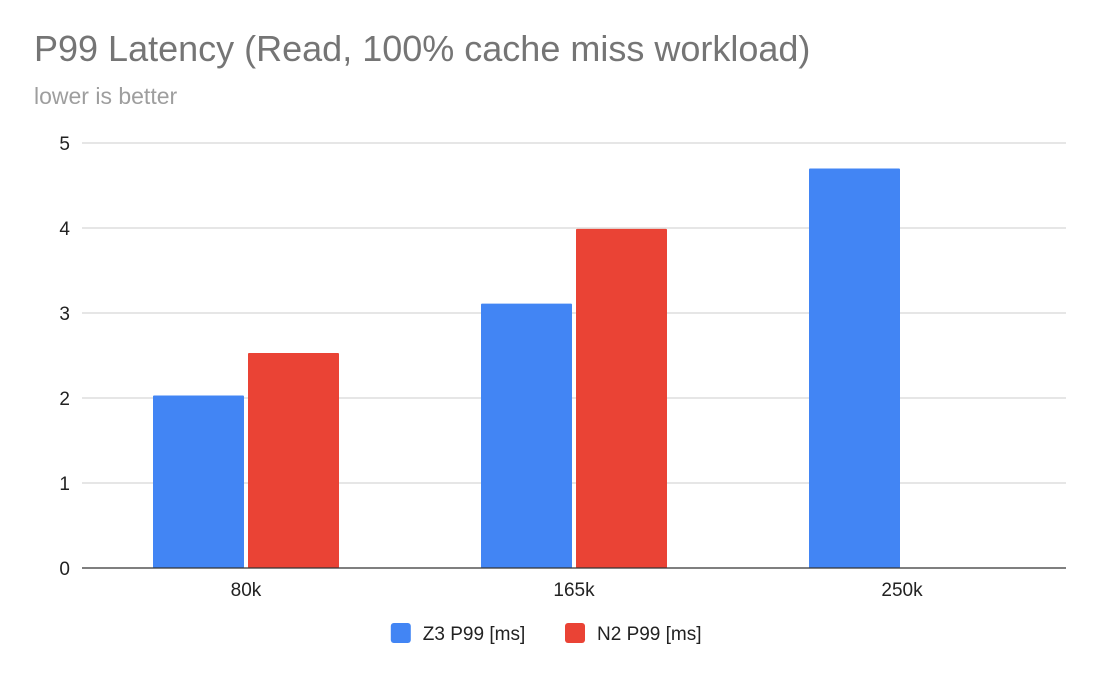 This screenshot has height=680, width=1100. Describe the element at coordinates (64, 569) in the screenshot. I see `y-tick-label: 0` at that location.